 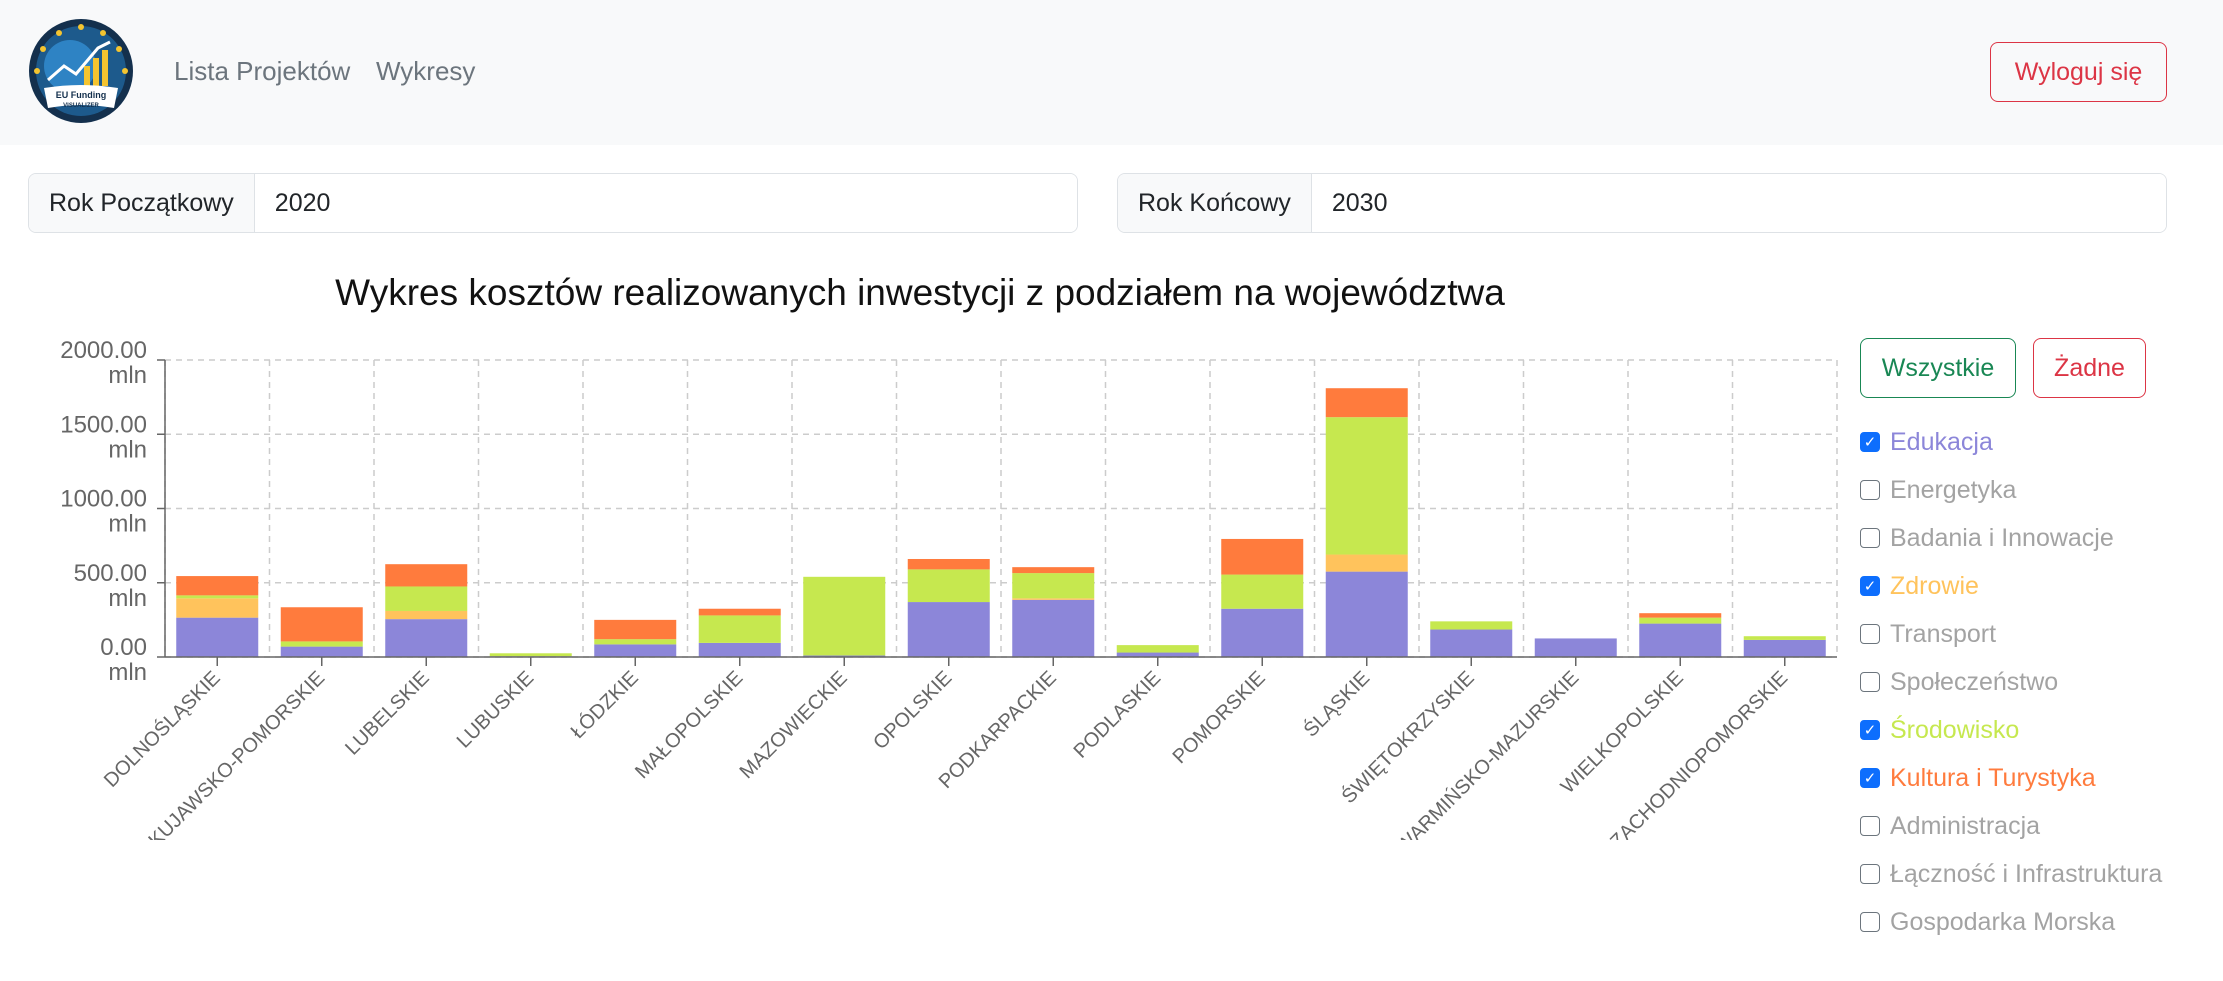 I want to click on logout-button: Wyloguj się, so click(x=2078, y=72).